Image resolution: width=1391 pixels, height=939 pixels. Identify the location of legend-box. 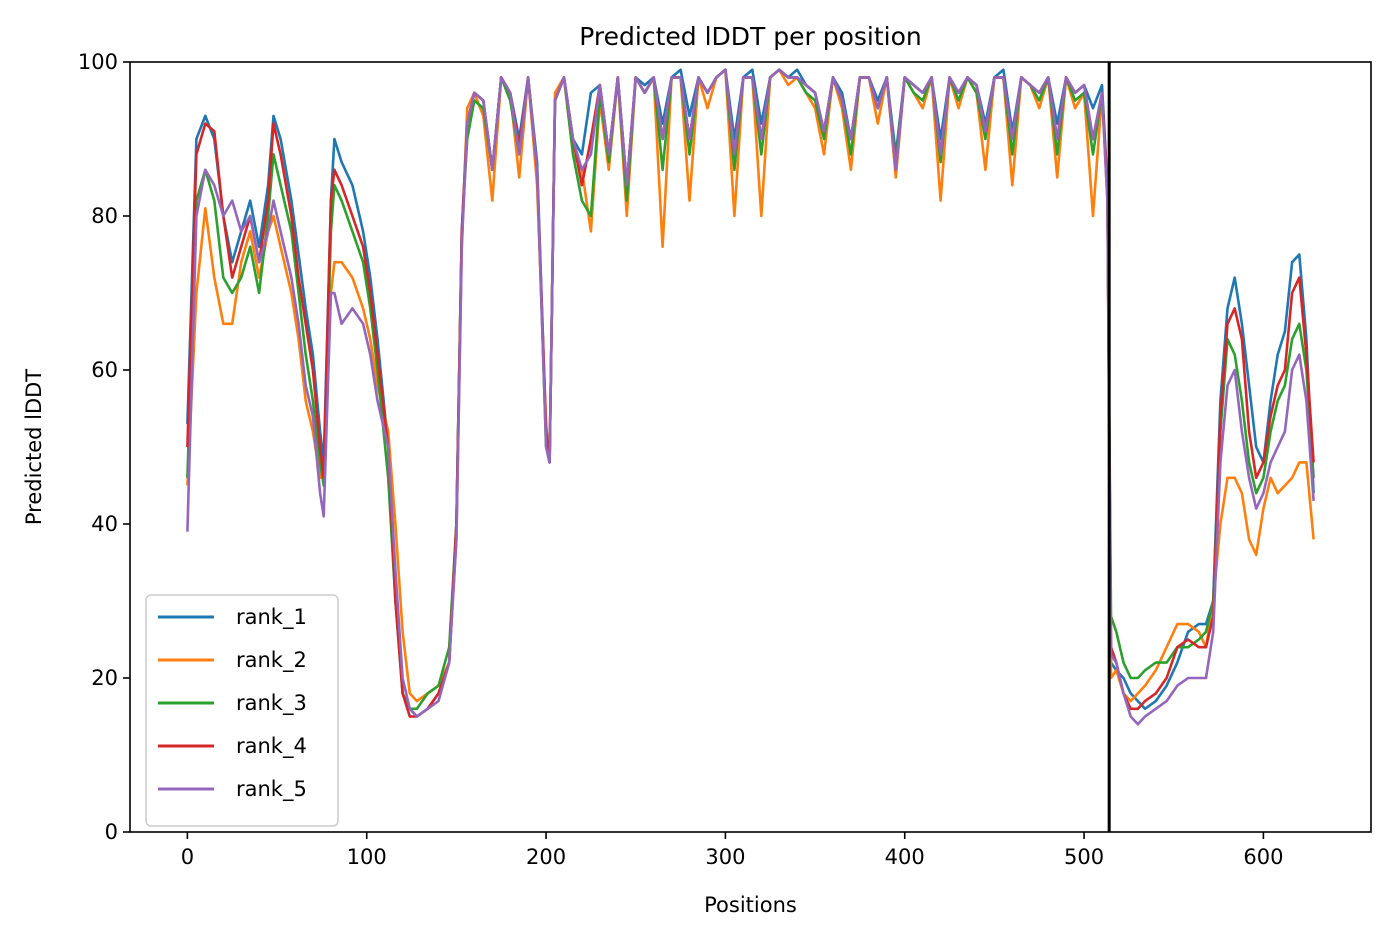
(242, 710).